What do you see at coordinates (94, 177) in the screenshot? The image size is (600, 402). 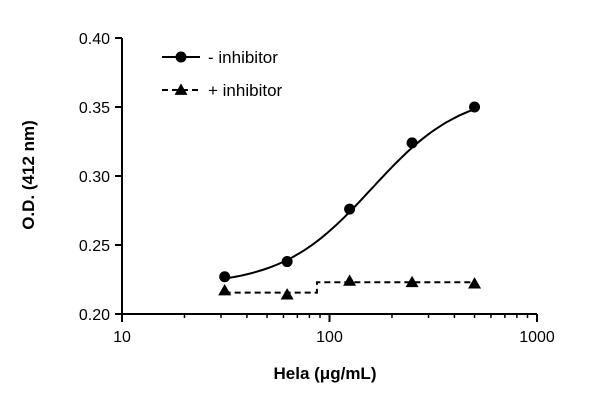 I see `y-tick-label: 0.30` at bounding box center [94, 177].